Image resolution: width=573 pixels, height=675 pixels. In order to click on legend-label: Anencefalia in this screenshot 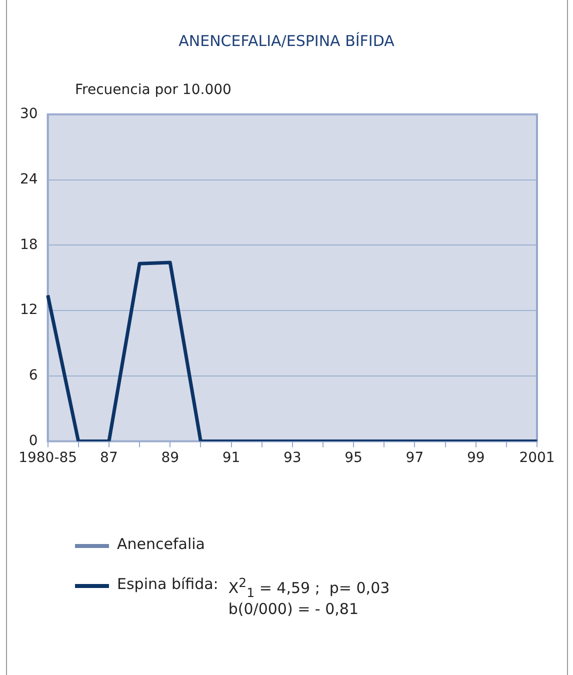, I will do `click(161, 544)`.